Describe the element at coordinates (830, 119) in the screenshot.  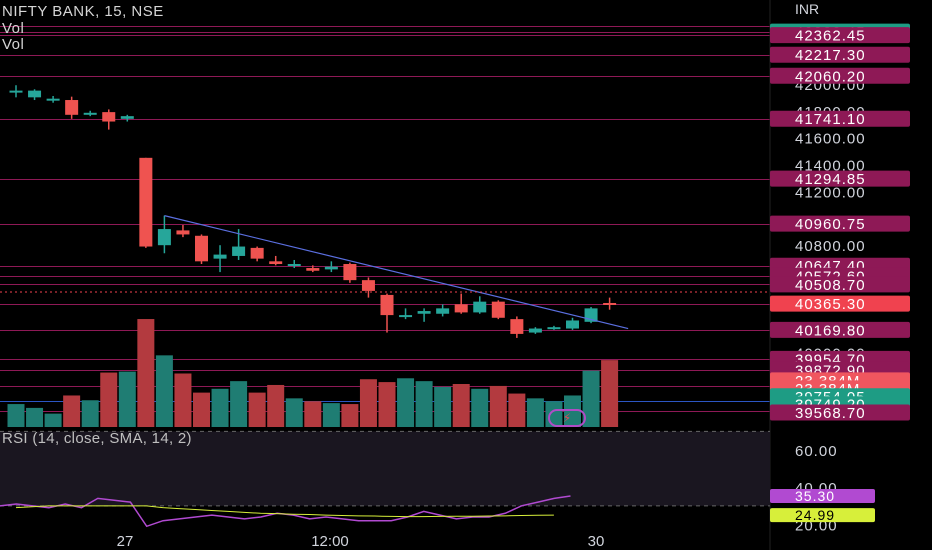
I see `price-label: 41741.10` at that location.